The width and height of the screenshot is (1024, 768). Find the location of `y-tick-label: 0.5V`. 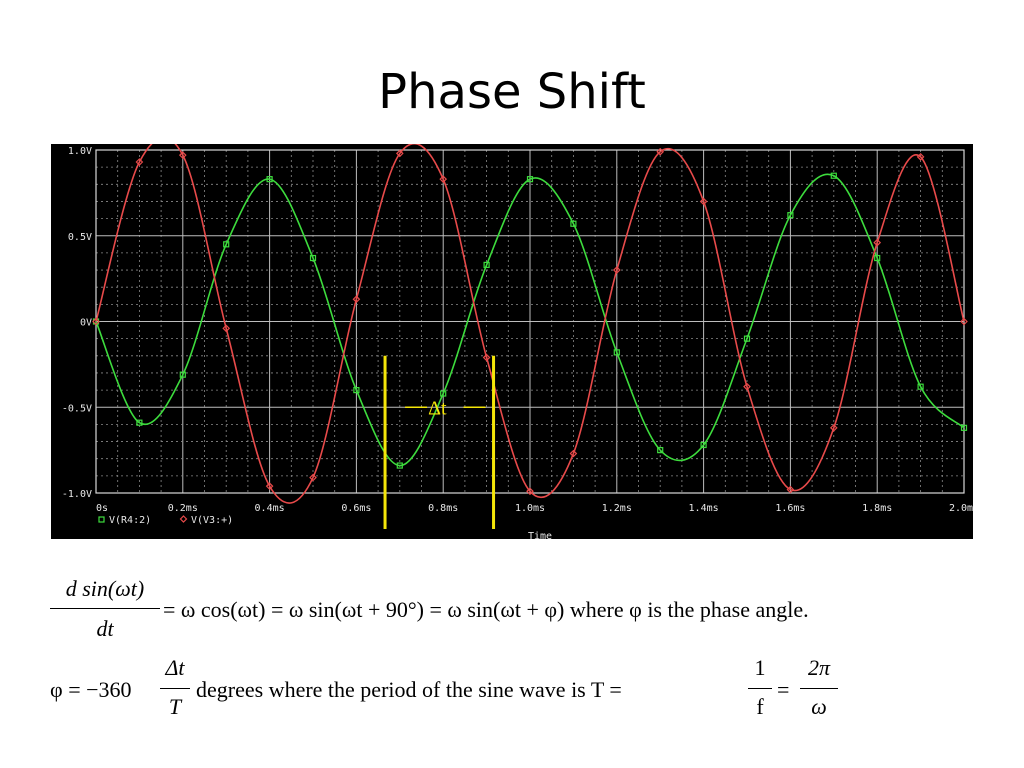

y-tick-label: 0.5V is located at coordinates (80, 237).